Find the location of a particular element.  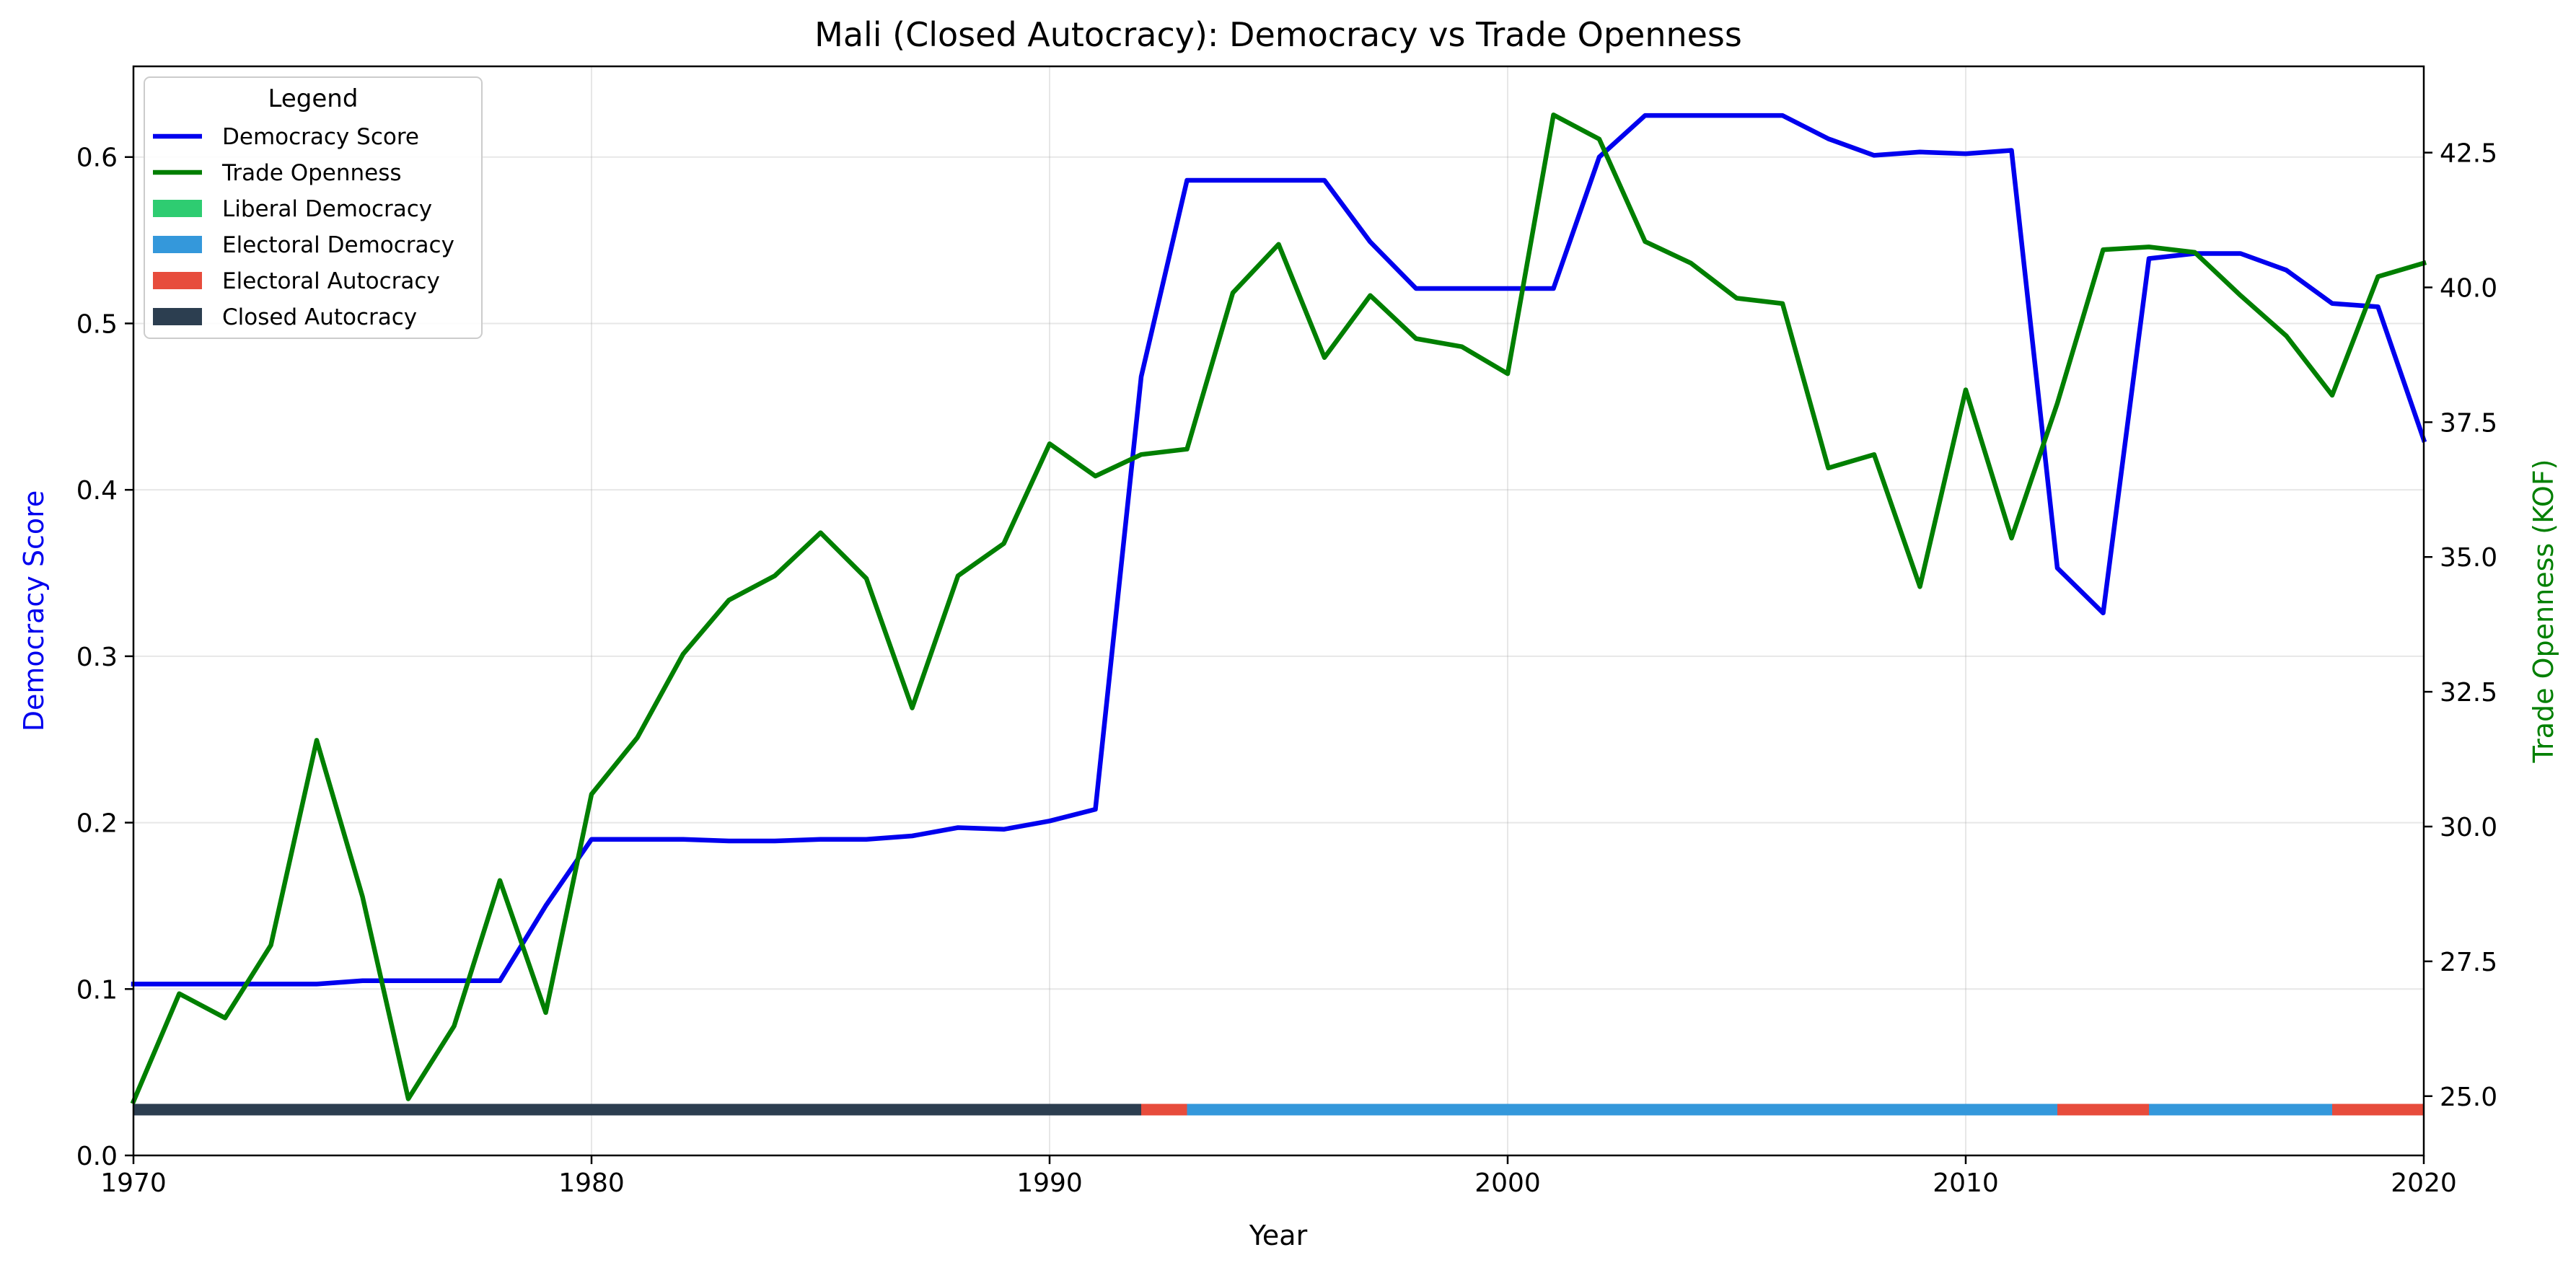

legend-title: Legend is located at coordinates (313, 98).